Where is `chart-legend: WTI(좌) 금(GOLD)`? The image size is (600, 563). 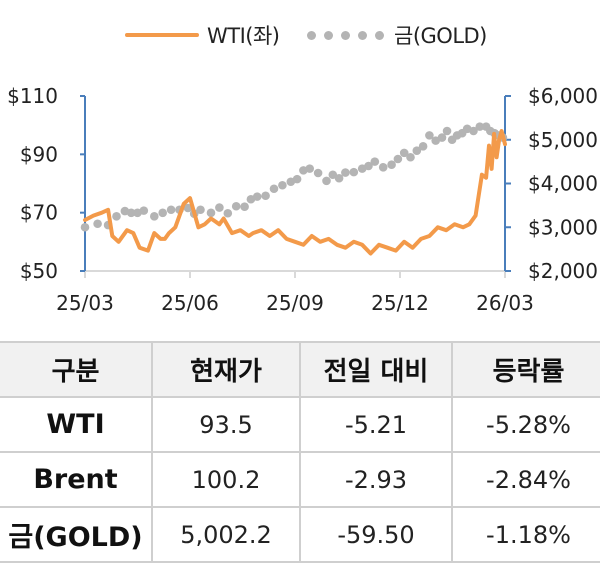
chart-legend: WTI(좌) 금(GOLD) is located at coordinates (300, 35).